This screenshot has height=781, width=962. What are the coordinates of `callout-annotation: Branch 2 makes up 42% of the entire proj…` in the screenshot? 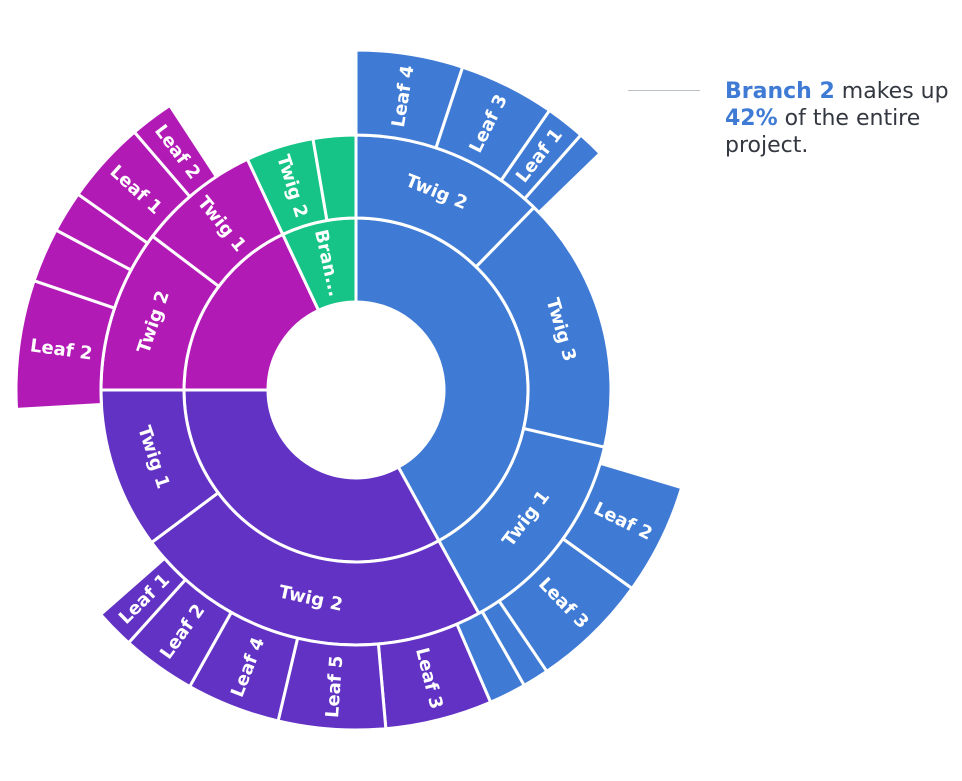 It's located at (837, 118).